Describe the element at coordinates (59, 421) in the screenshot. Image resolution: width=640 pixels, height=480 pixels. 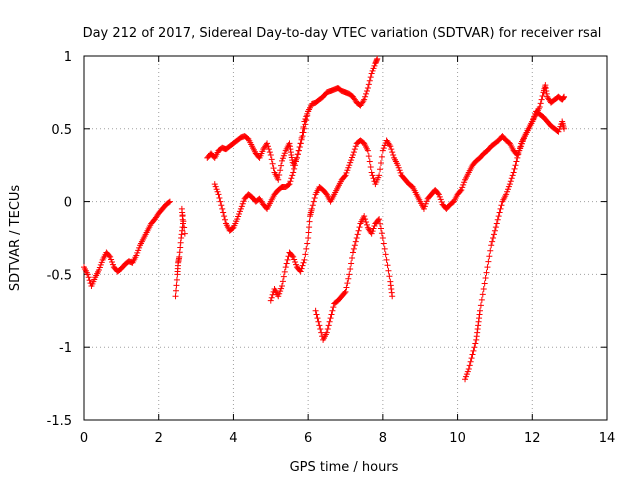
I see `y-tick-label: -1.5` at that location.